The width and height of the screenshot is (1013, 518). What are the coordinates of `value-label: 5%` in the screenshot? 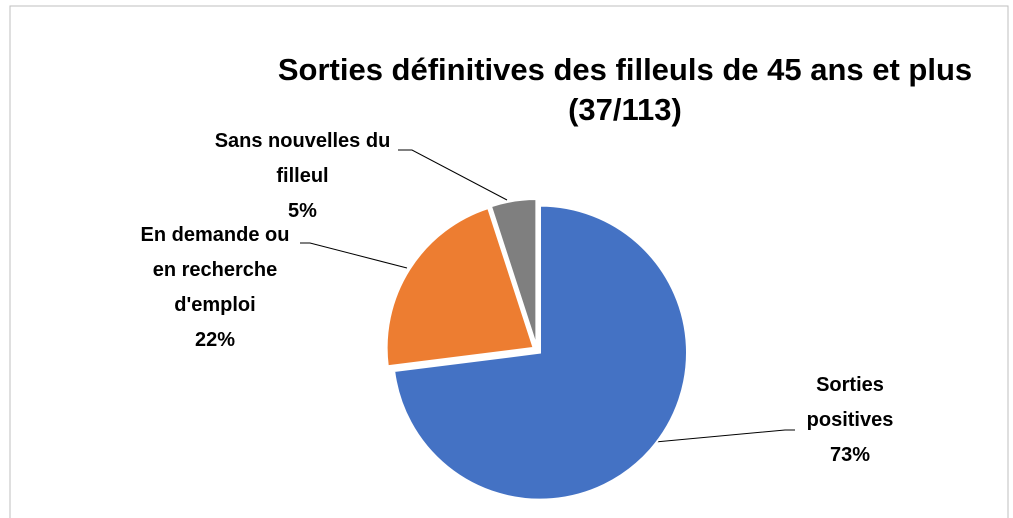 It's located at (302, 211).